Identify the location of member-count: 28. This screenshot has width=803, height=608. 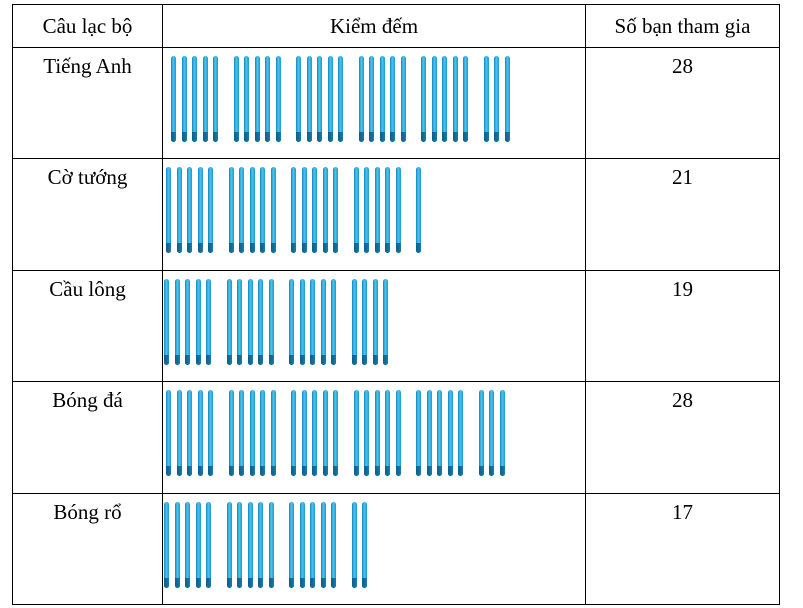
(682, 103).